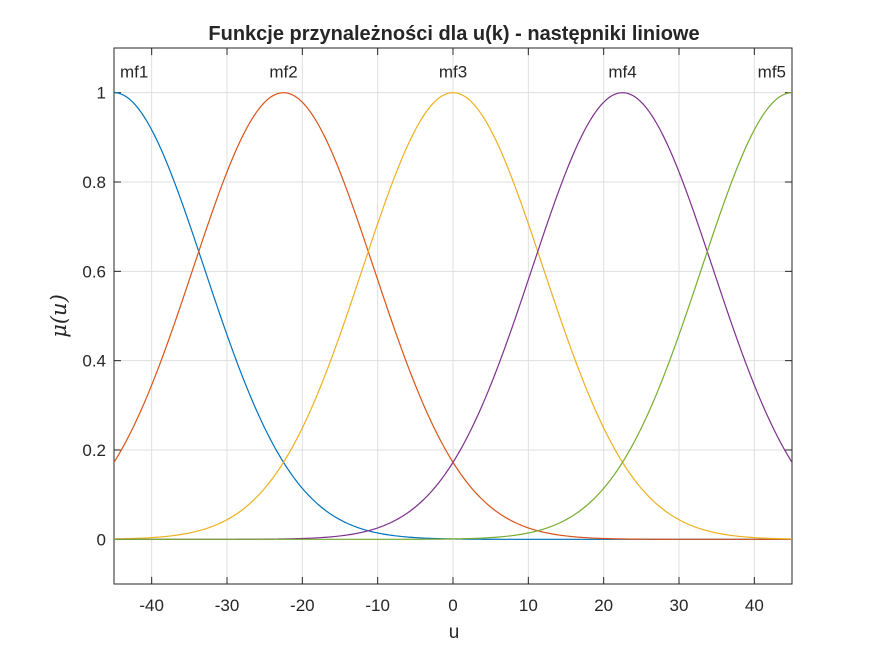  What do you see at coordinates (302, 605) in the screenshot?
I see `x-tick-label: -20` at bounding box center [302, 605].